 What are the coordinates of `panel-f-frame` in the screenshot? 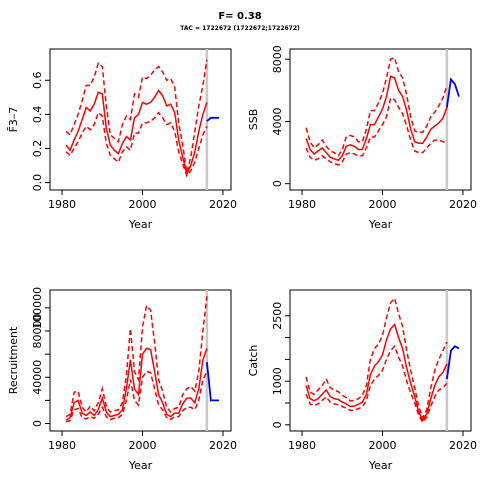 It's located at (140, 119).